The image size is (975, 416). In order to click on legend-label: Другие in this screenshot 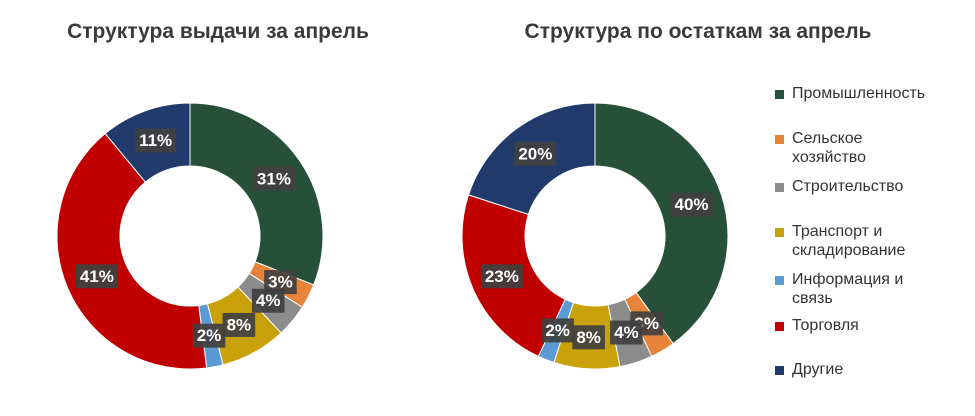, I will do `click(818, 369)`.